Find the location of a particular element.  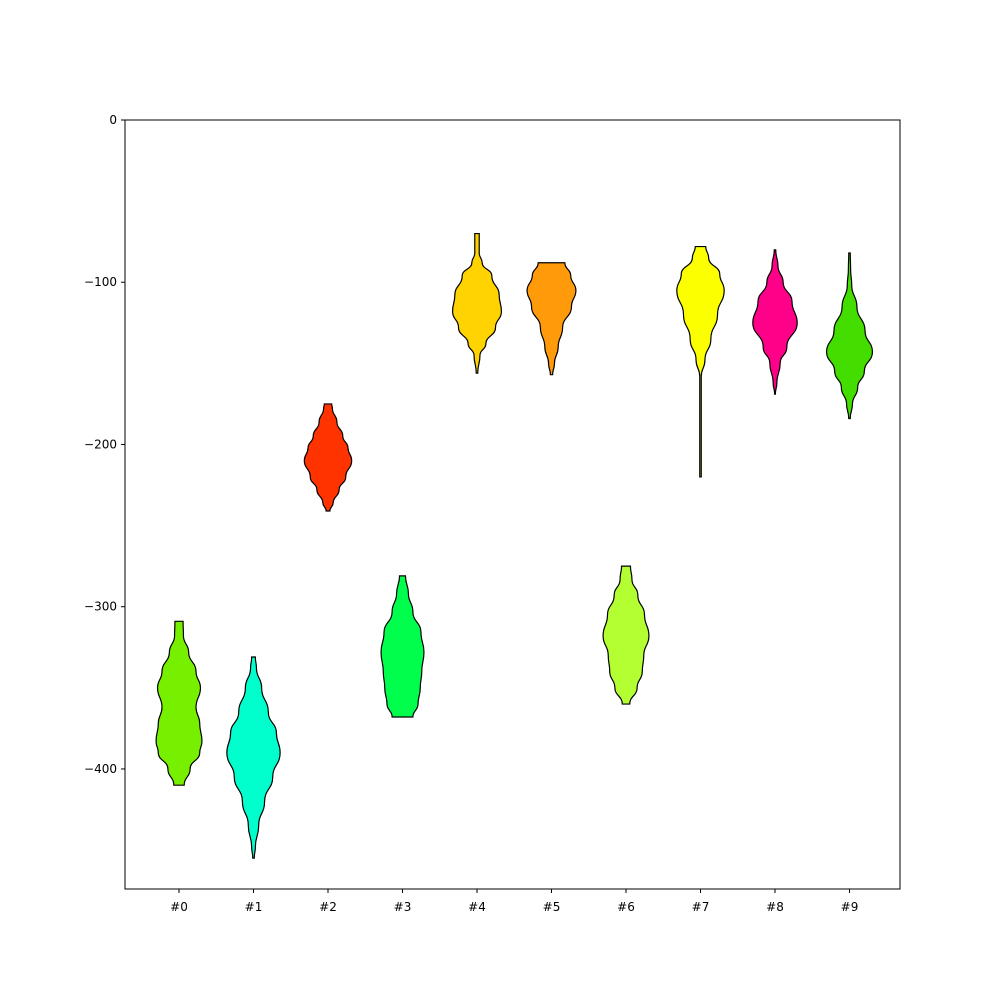

x-tick-label: #3 is located at coordinates (403, 907).